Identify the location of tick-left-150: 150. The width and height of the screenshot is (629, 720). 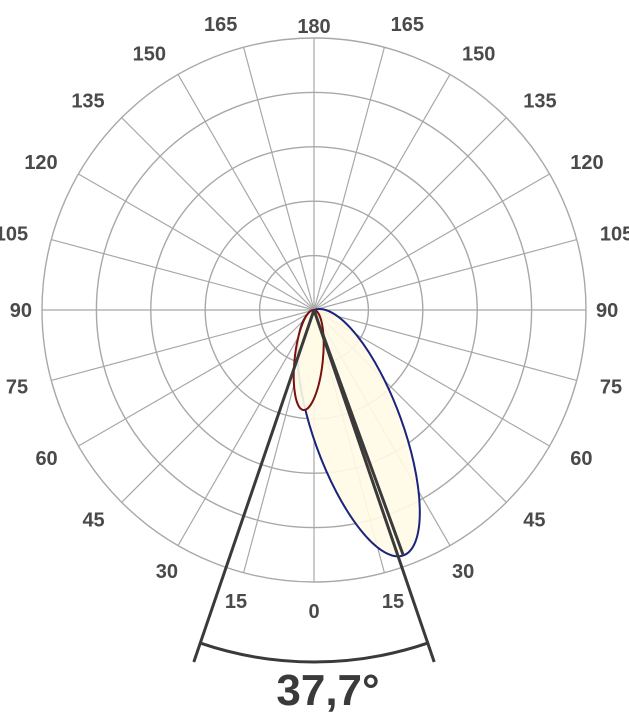
(149, 55).